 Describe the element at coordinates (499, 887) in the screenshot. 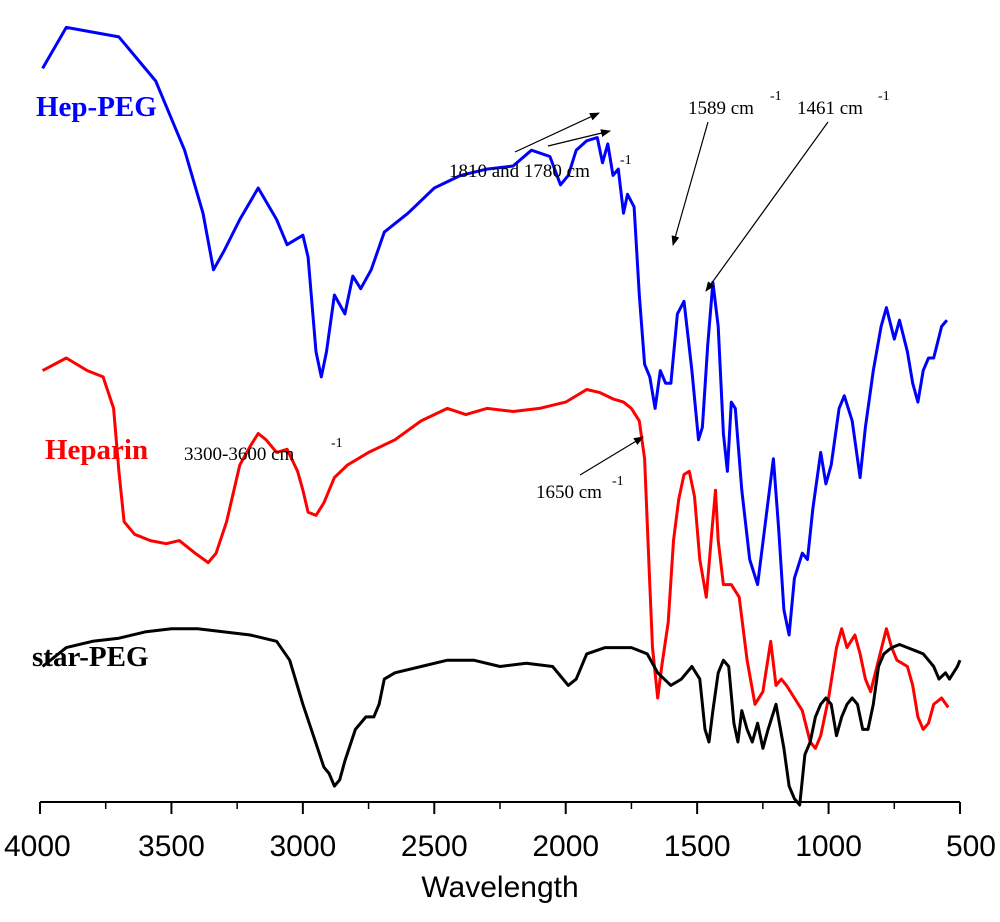

I see `x-axis-title: Wavelength` at that location.